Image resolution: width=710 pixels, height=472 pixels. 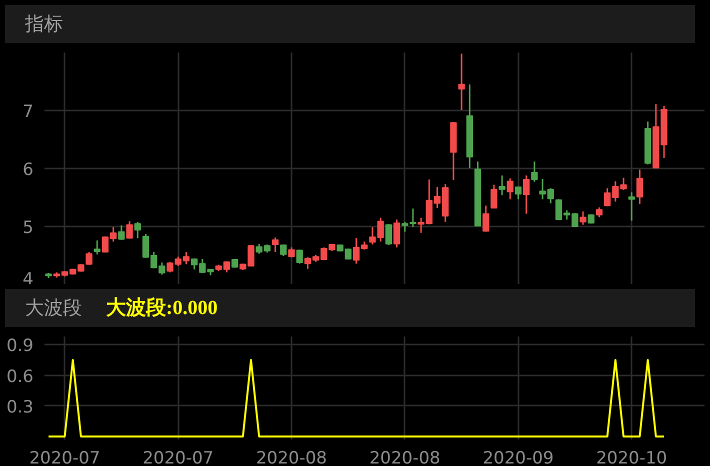 I want to click on x-tick-label: 2020-10, so click(x=632, y=458).